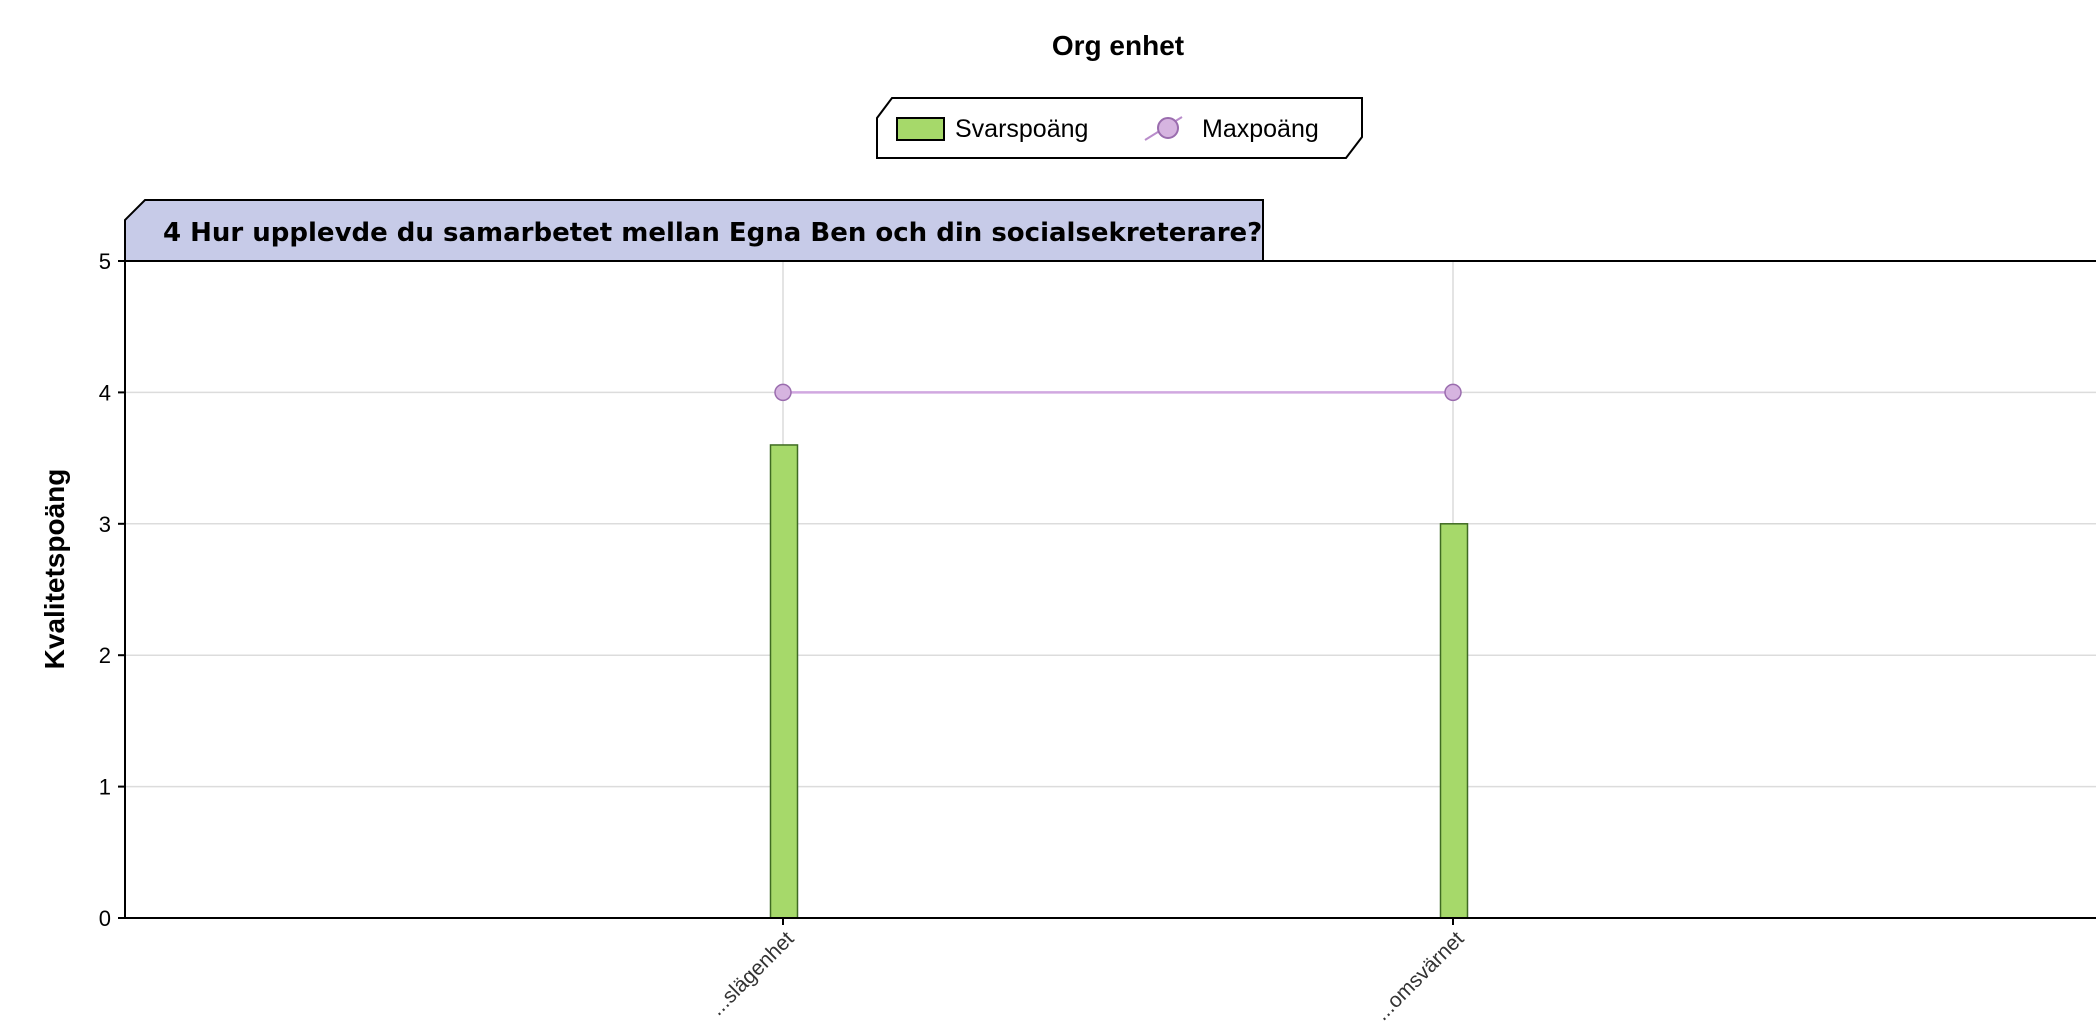  Describe the element at coordinates (1260, 129) in the screenshot. I see `legend-label-maxpoang: Maxpoäng` at that location.